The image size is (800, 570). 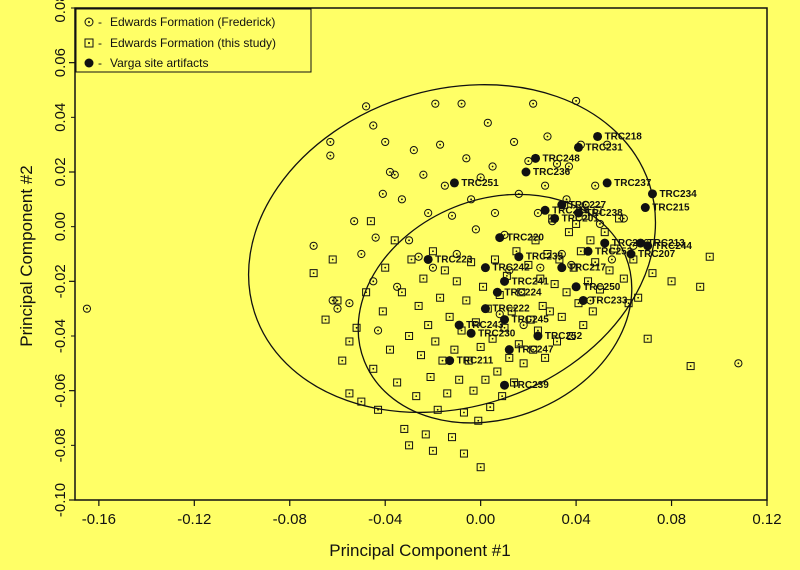 What do you see at coordinates (571, 210) in the screenshot?
I see `artifact-label: TRC219` at bounding box center [571, 210].